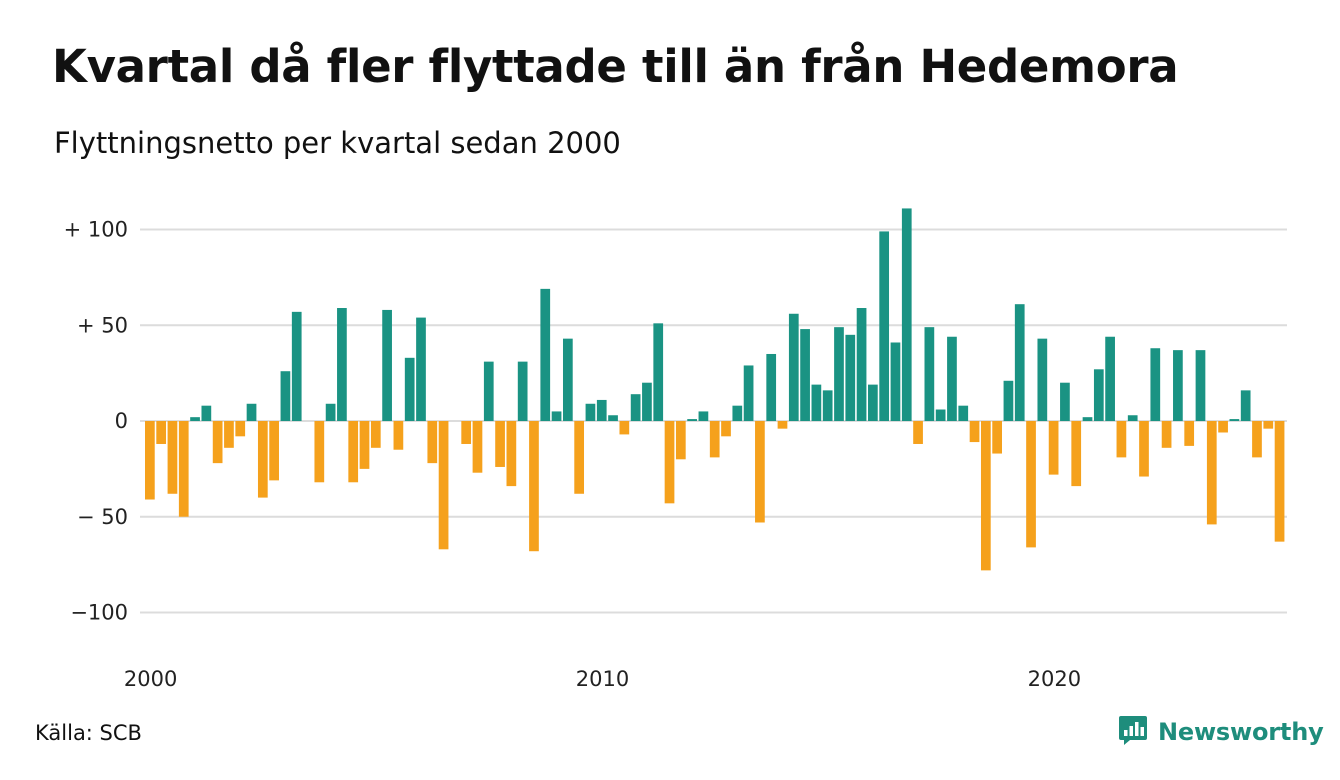  Describe the element at coordinates (96, 230) in the screenshot. I see `y-tick-label: + 100` at that location.